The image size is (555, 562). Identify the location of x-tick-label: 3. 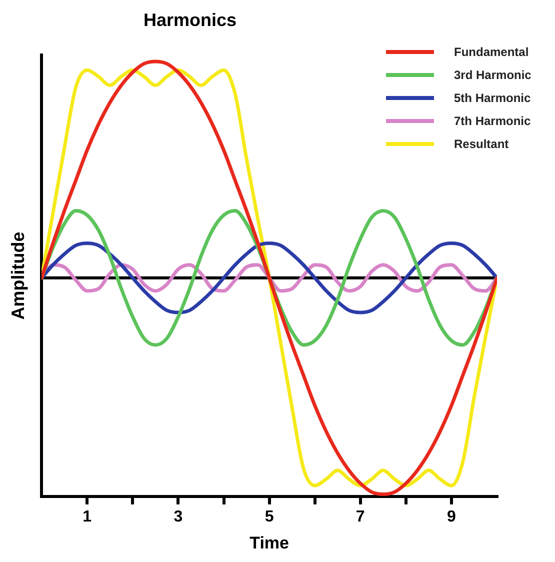
(178, 517).